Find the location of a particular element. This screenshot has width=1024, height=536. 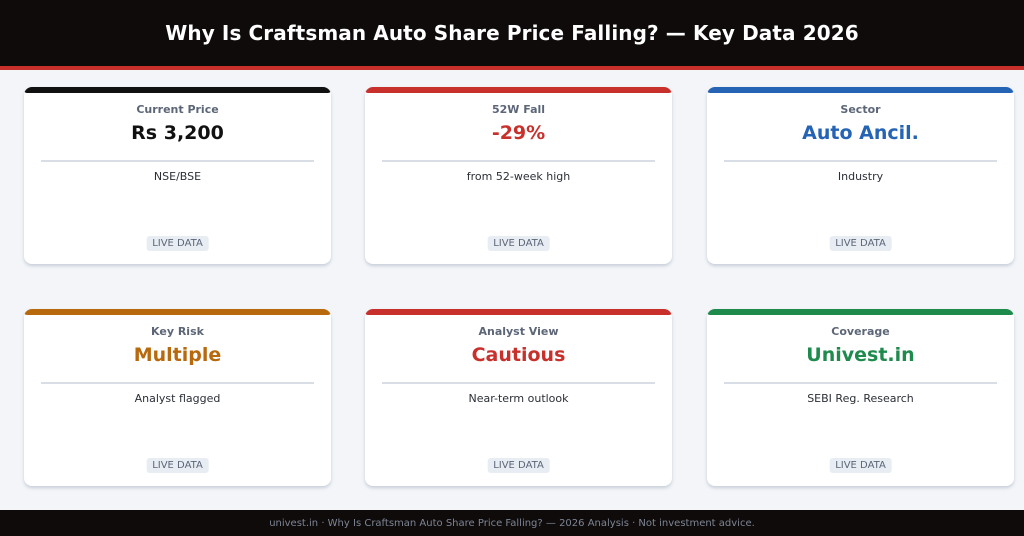

card-label: Current Price is located at coordinates (177, 109).